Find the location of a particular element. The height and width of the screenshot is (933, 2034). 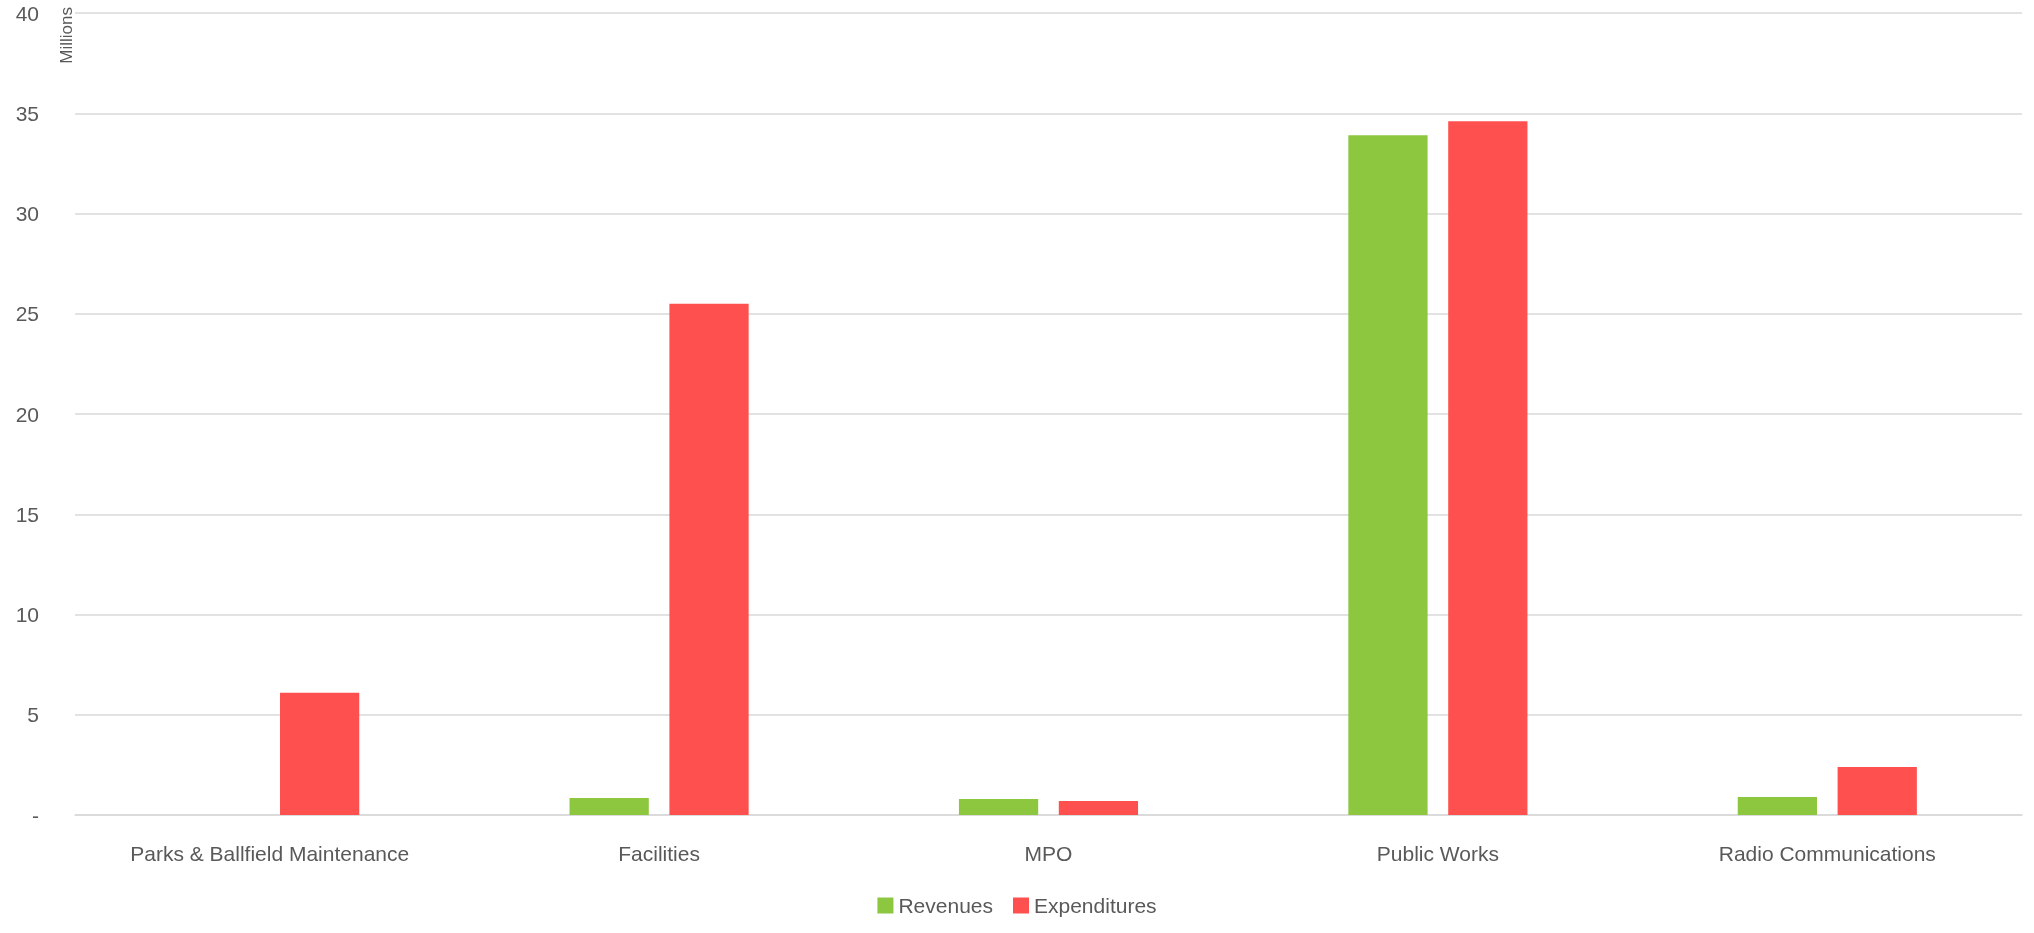

y-tick-label: 10 is located at coordinates (27, 614).